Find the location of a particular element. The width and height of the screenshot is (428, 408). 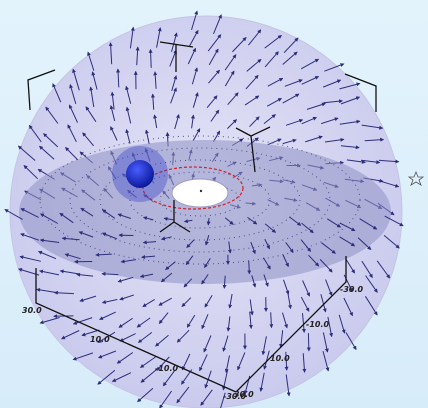

orbit-ring is located at coordinates (200, 200).